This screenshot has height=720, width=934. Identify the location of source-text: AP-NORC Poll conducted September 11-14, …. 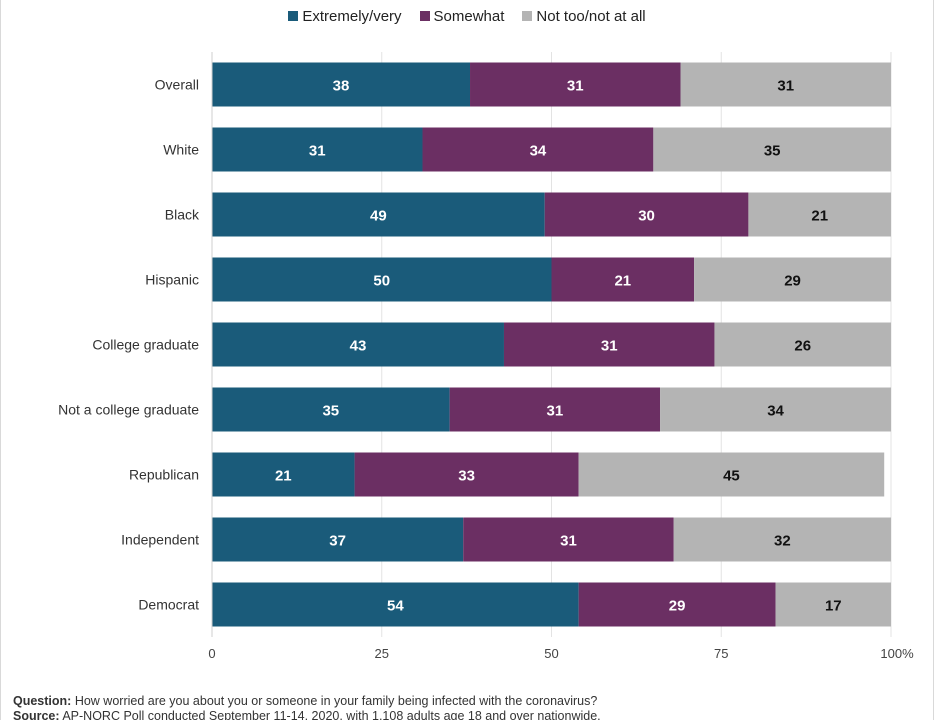
(331, 714).